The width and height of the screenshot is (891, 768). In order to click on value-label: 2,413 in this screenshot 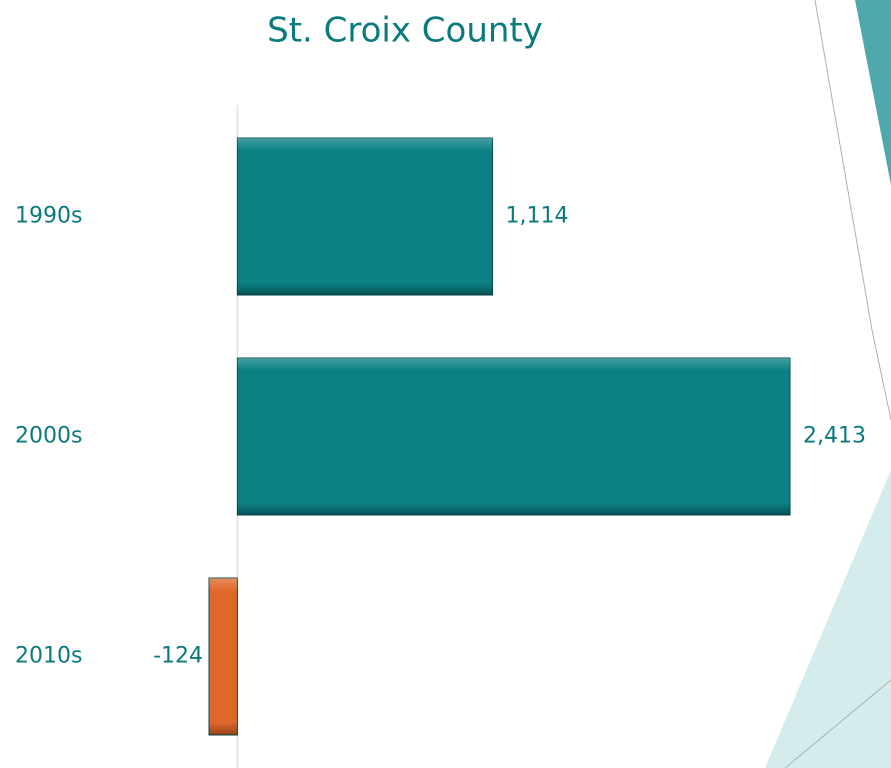, I will do `click(834, 436)`.